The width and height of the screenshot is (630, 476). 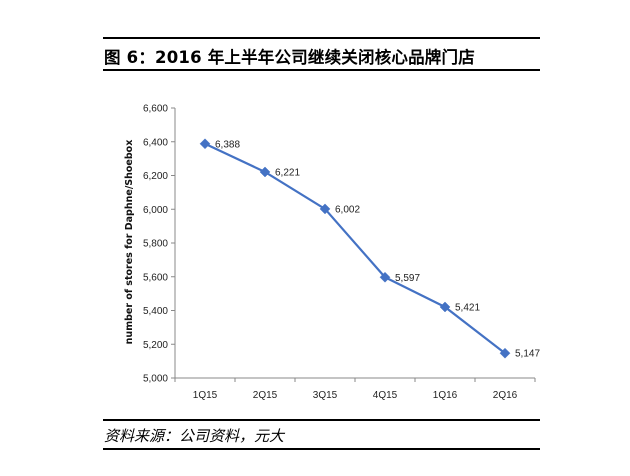 I want to click on x-tick-label: 4Q15, so click(x=385, y=395).